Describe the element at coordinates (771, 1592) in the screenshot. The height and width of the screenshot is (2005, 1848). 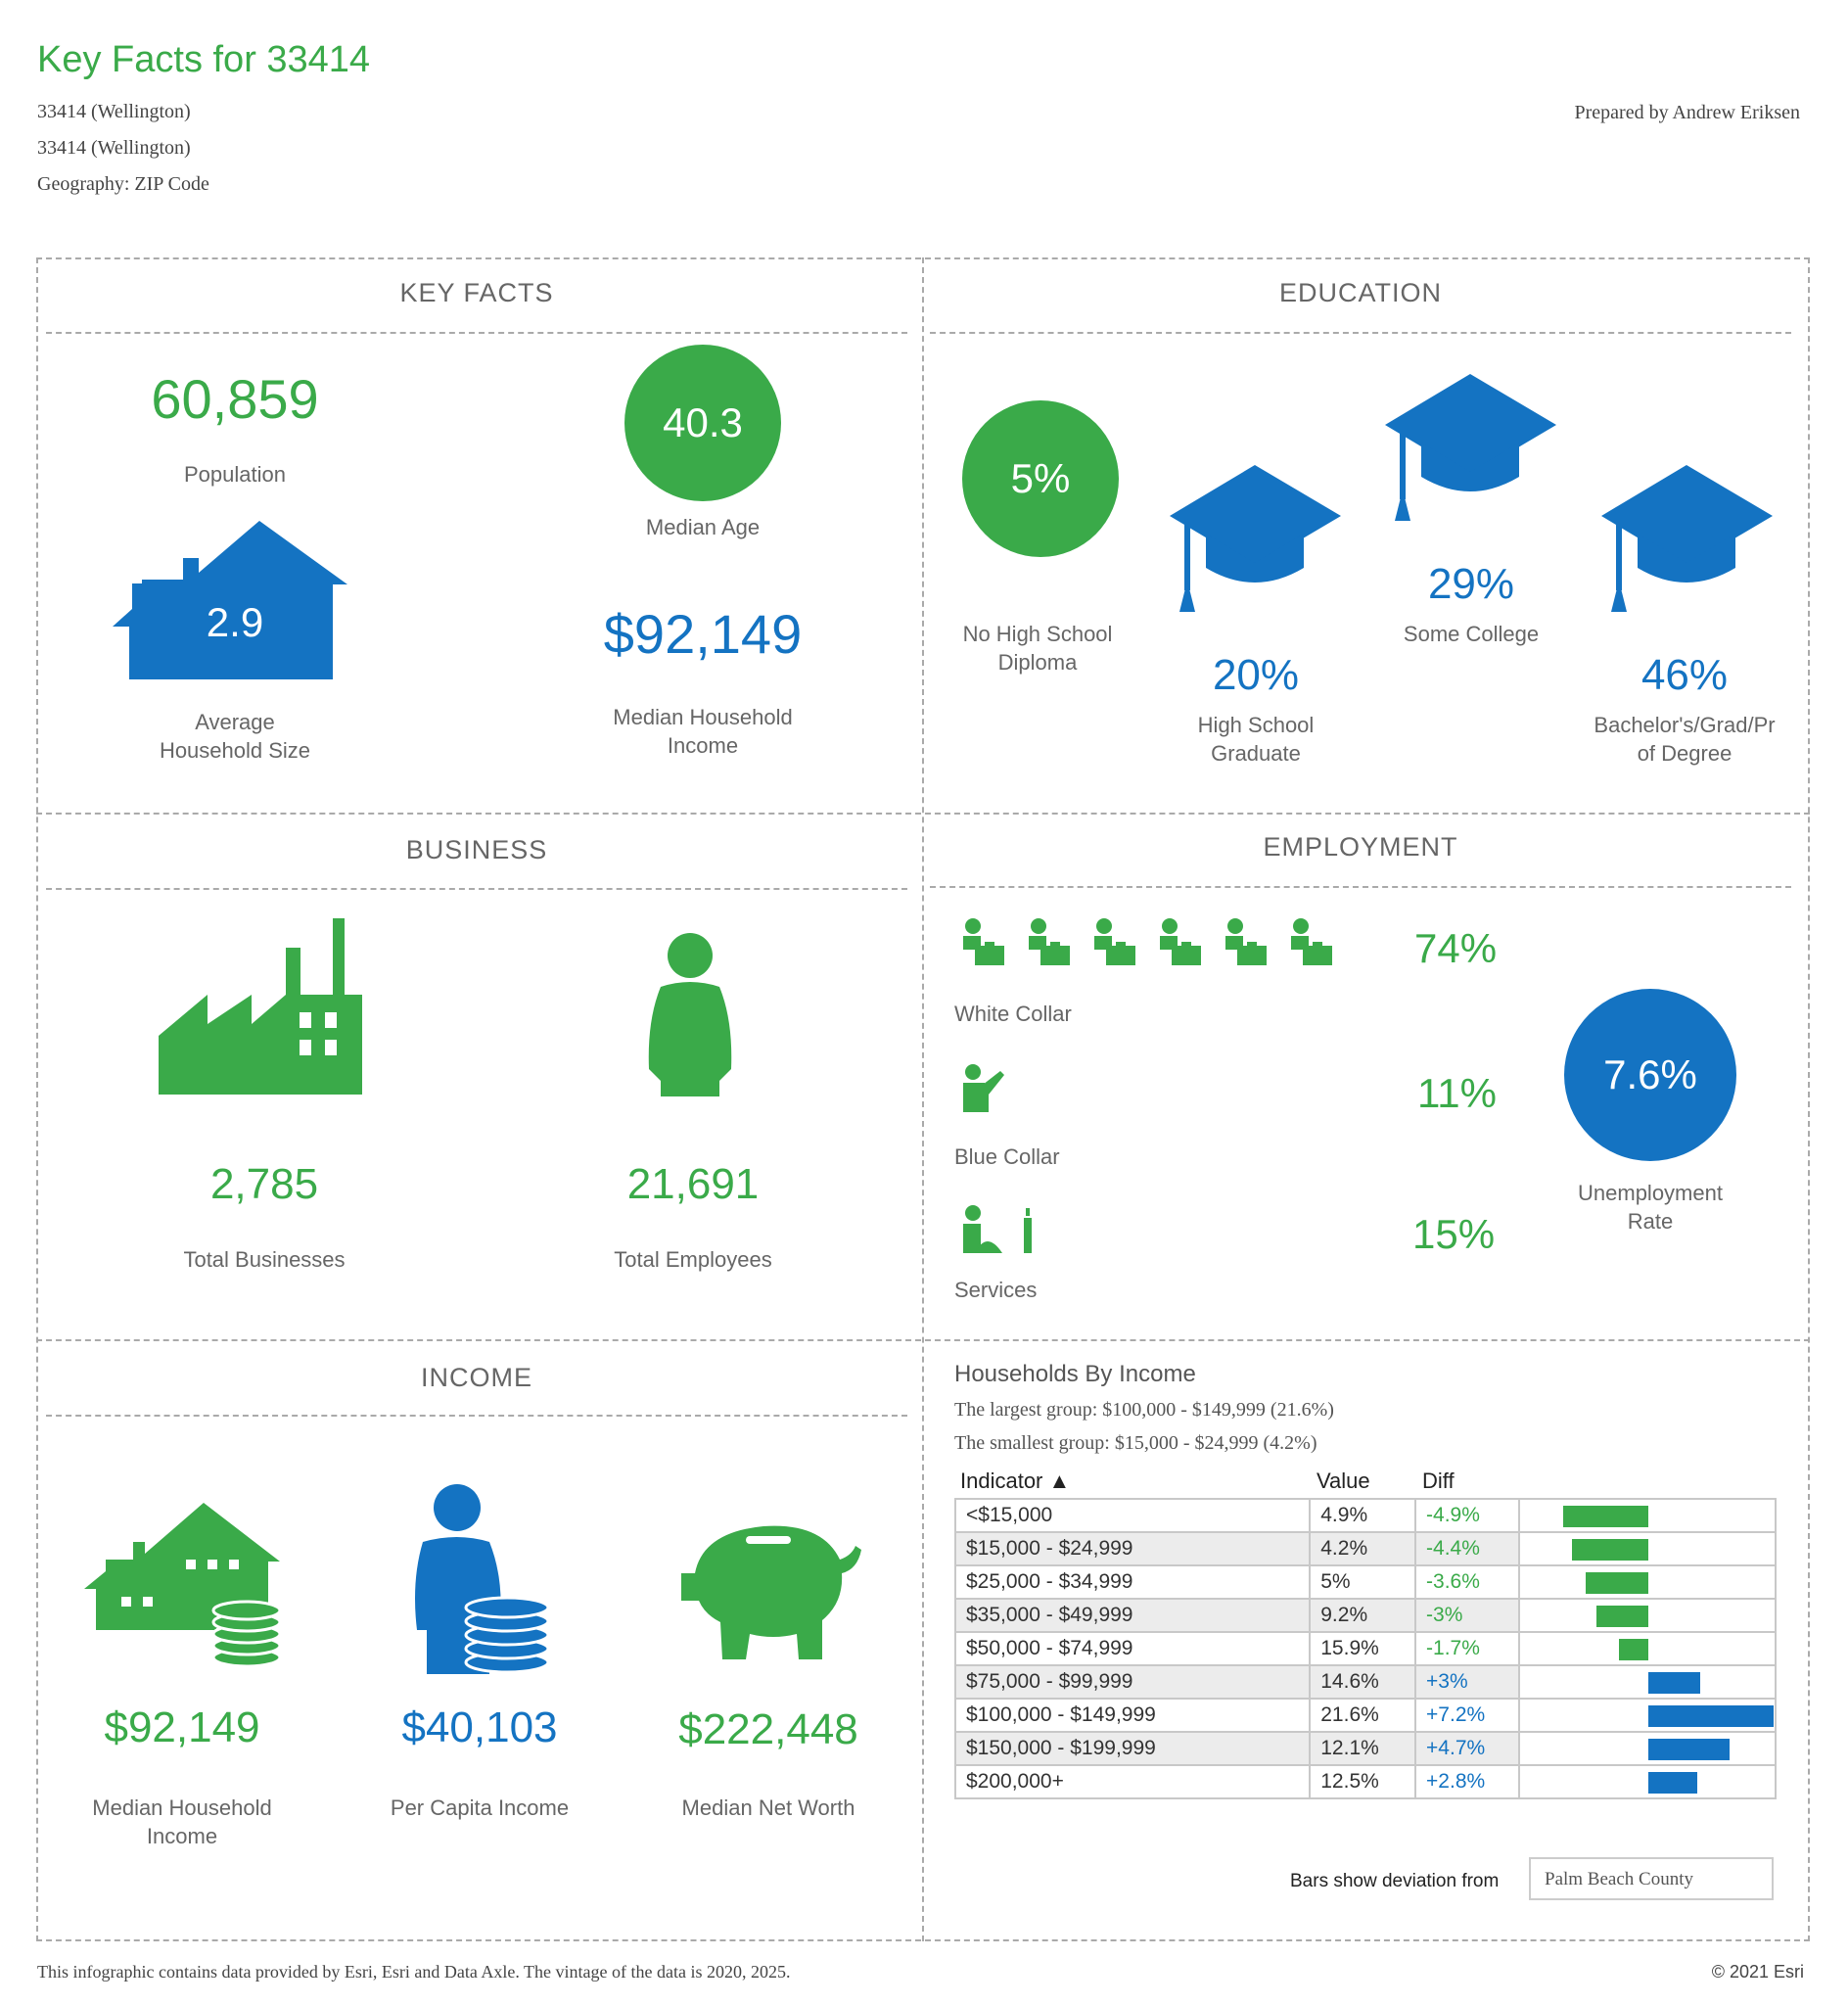
I see `piggy-bank-icon` at that location.